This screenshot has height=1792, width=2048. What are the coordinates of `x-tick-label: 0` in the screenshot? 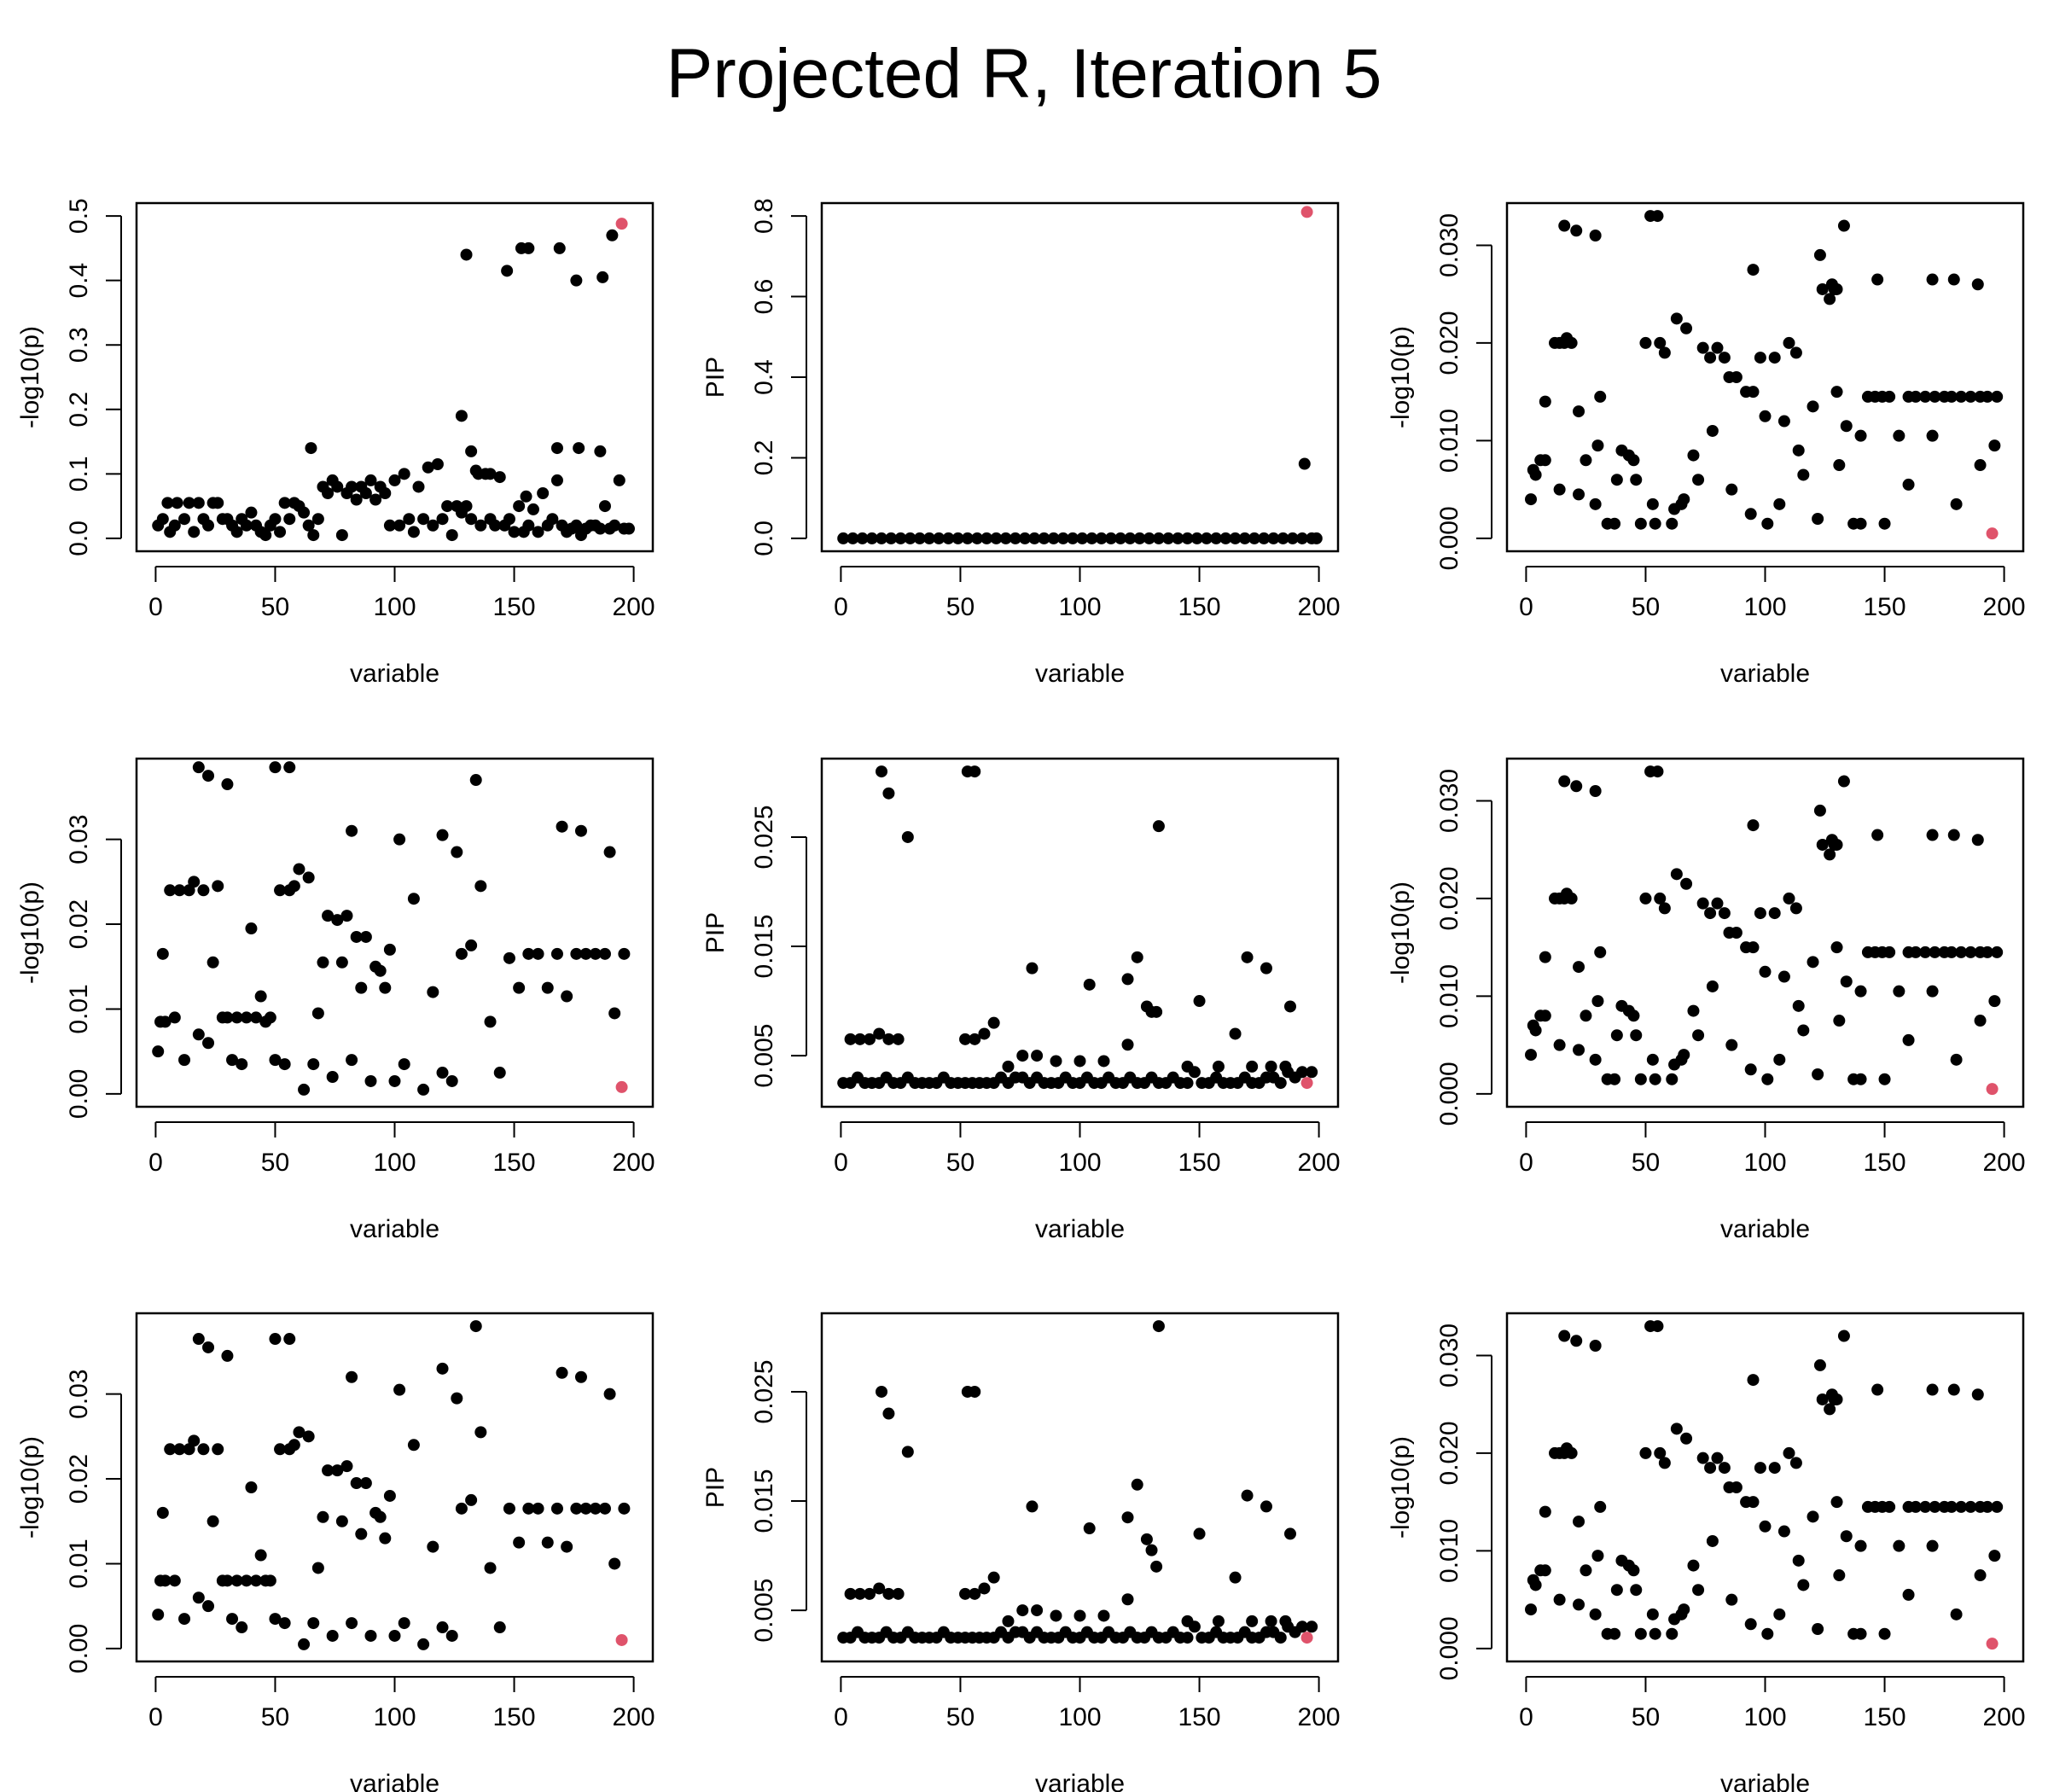 It's located at (841, 1163).